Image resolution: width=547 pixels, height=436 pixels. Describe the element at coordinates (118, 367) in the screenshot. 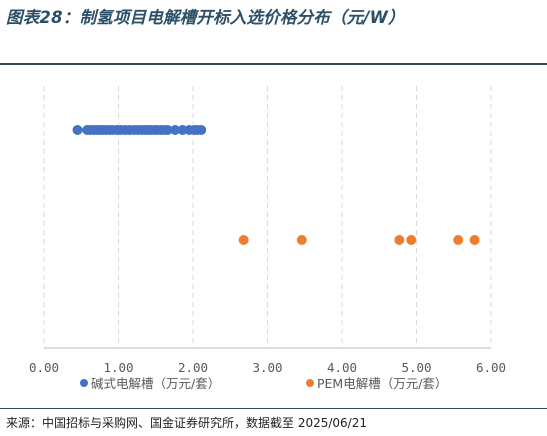

I see `x-tick-label-1: 1.00` at that location.